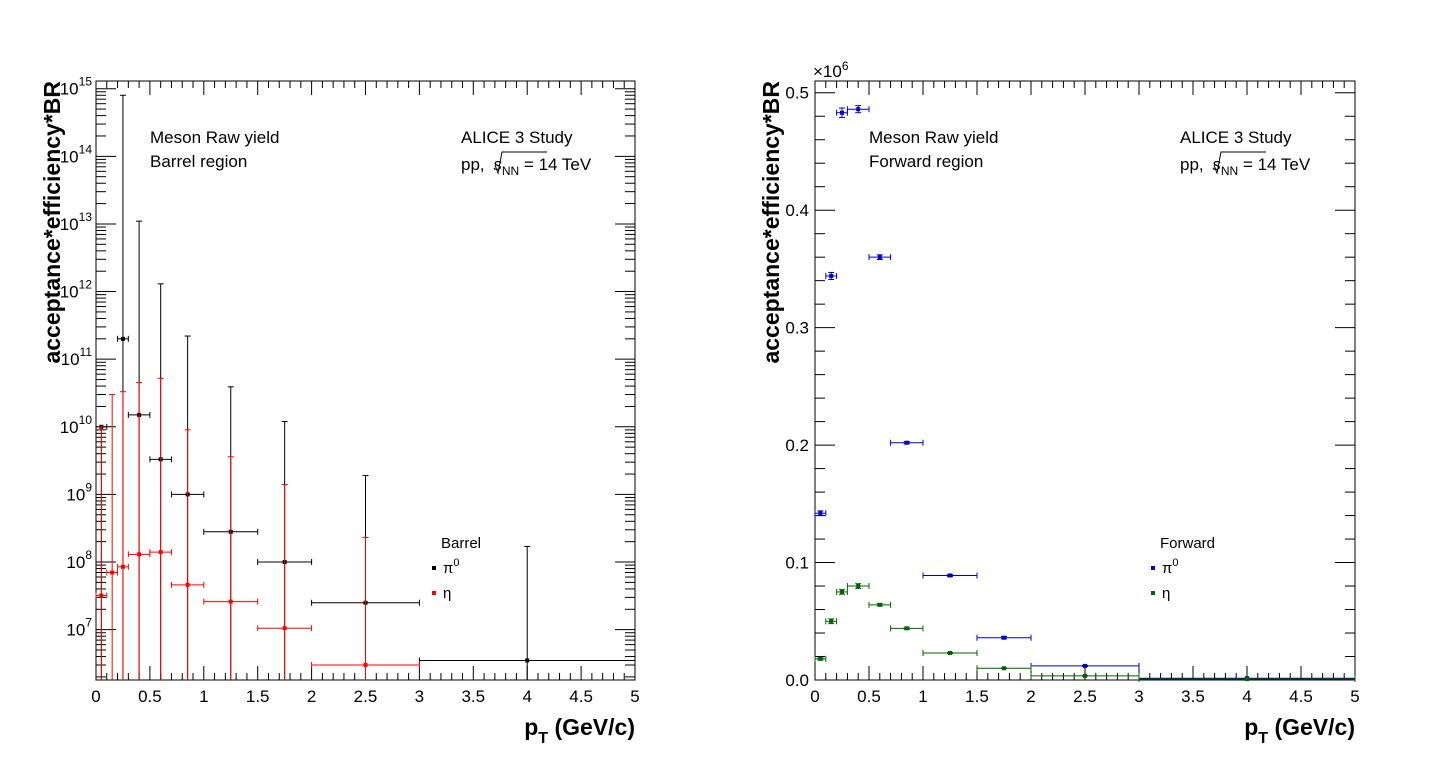 This screenshot has width=1438, height=764. Describe the element at coordinates (1187, 543) in the screenshot. I see `legend-header: Forward` at that location.